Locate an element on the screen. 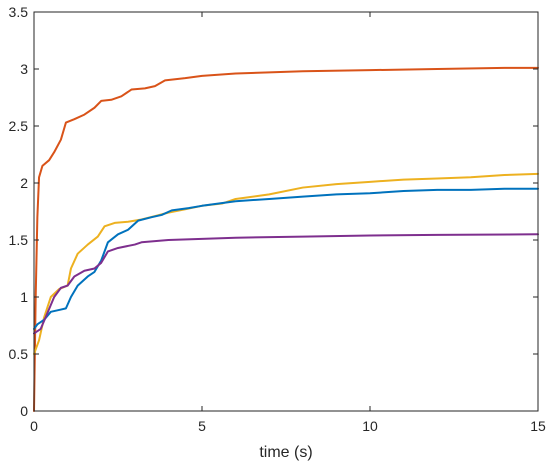 This screenshot has height=466, width=550. y-tick-label: 3.5 is located at coordinates (19, 12).